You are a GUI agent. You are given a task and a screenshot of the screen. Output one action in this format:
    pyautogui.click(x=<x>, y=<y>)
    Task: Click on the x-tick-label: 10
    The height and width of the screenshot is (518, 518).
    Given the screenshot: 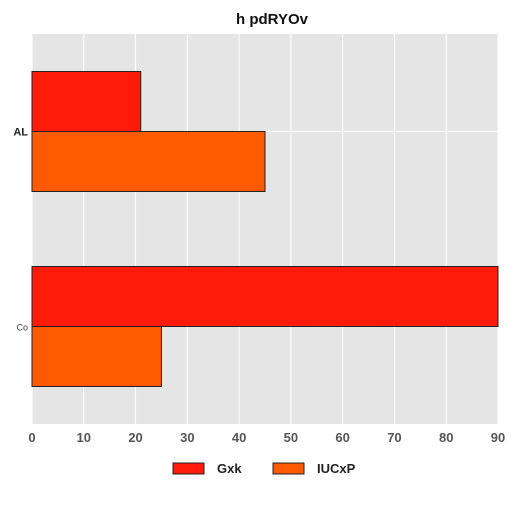 What is the action you would take?
    pyautogui.click(x=84, y=437)
    